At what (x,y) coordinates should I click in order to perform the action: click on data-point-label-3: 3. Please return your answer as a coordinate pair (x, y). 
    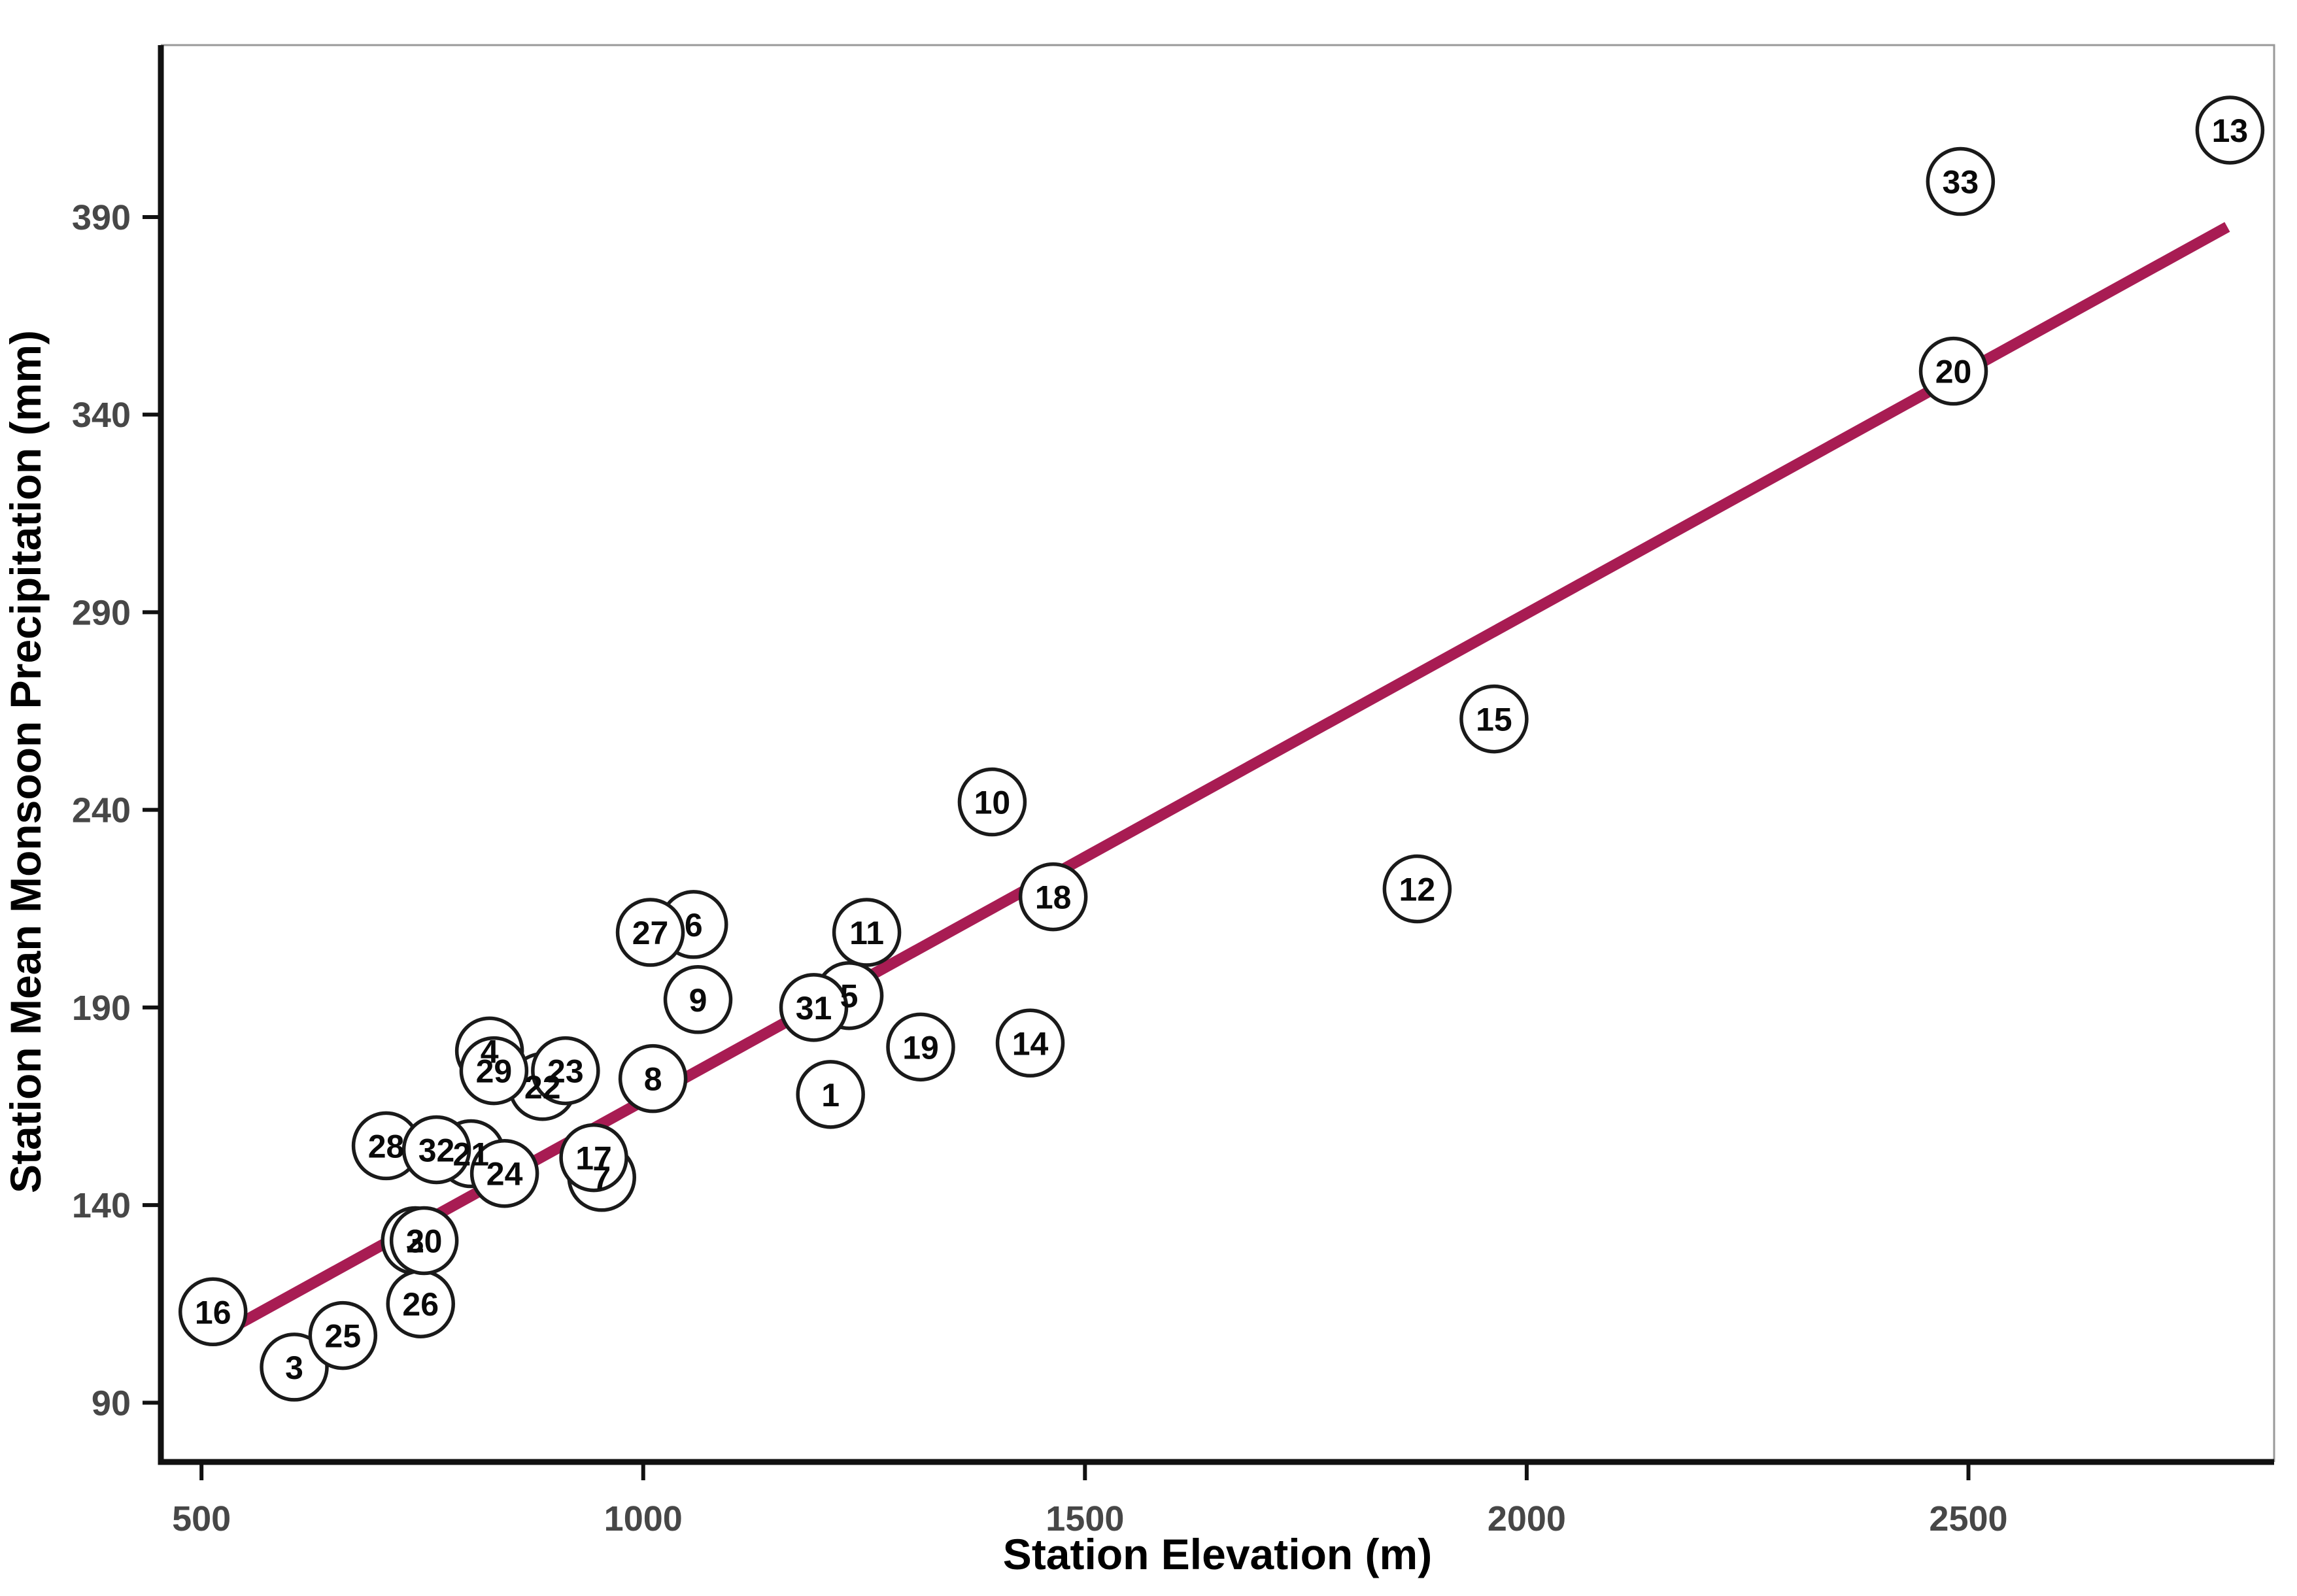
    Looking at the image, I should click on (294, 1368).